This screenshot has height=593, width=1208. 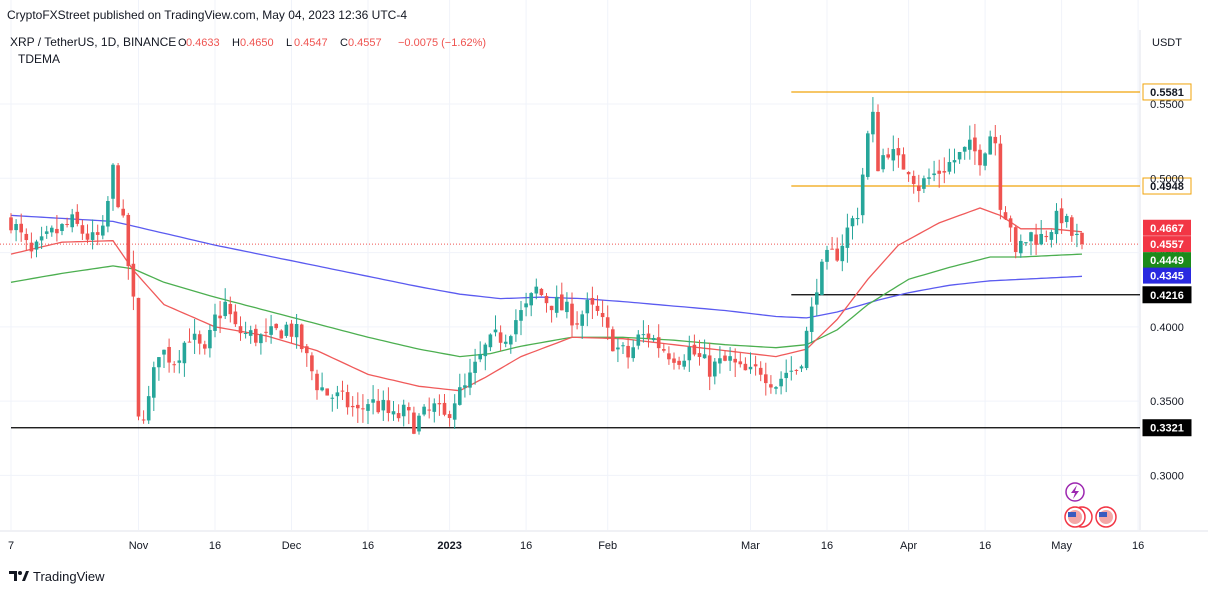 What do you see at coordinates (57, 576) in the screenshot?
I see `tradingview-brand: TradingView` at bounding box center [57, 576].